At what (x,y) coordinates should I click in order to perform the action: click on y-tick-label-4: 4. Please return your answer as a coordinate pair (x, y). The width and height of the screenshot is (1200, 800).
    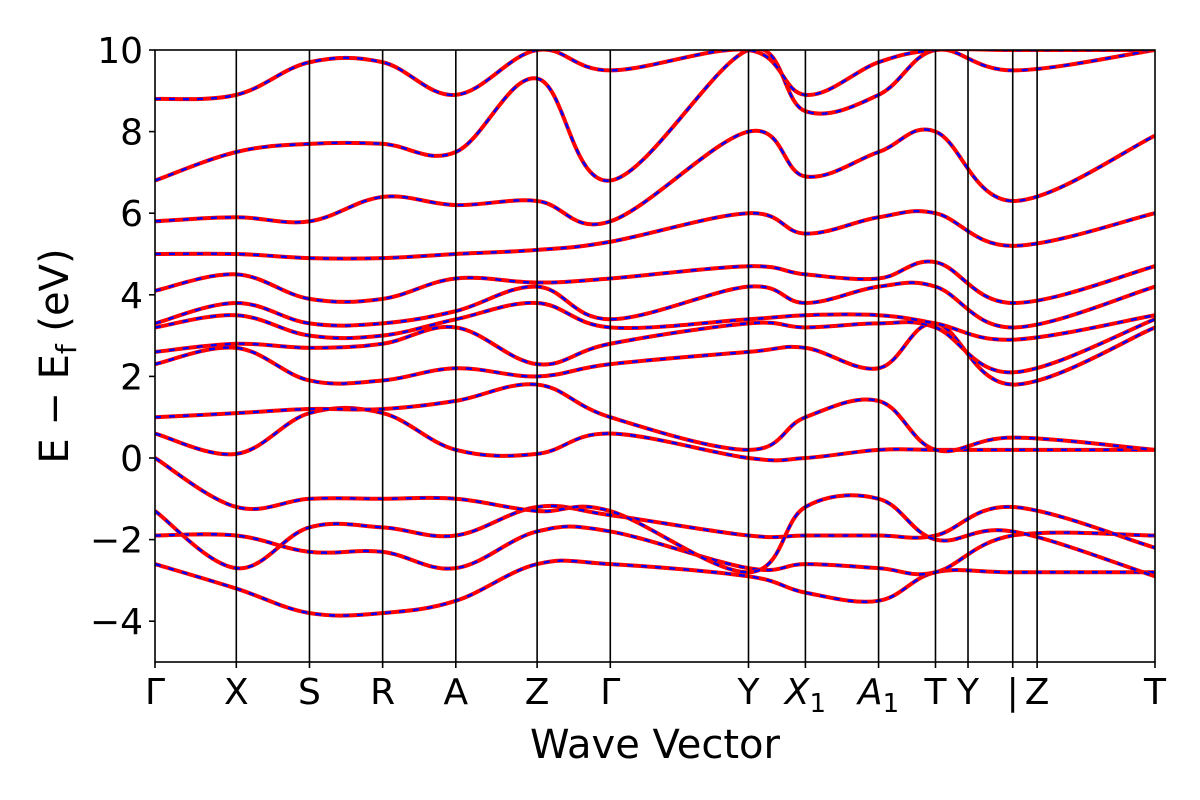
    Looking at the image, I should click on (131, 296).